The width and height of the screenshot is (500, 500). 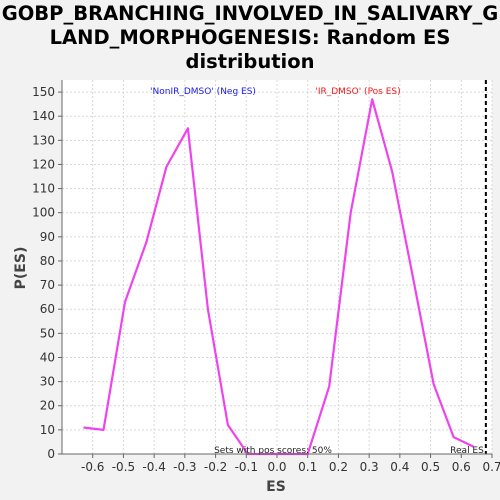 I want to click on y-tick-label: 20, so click(x=47, y=406).